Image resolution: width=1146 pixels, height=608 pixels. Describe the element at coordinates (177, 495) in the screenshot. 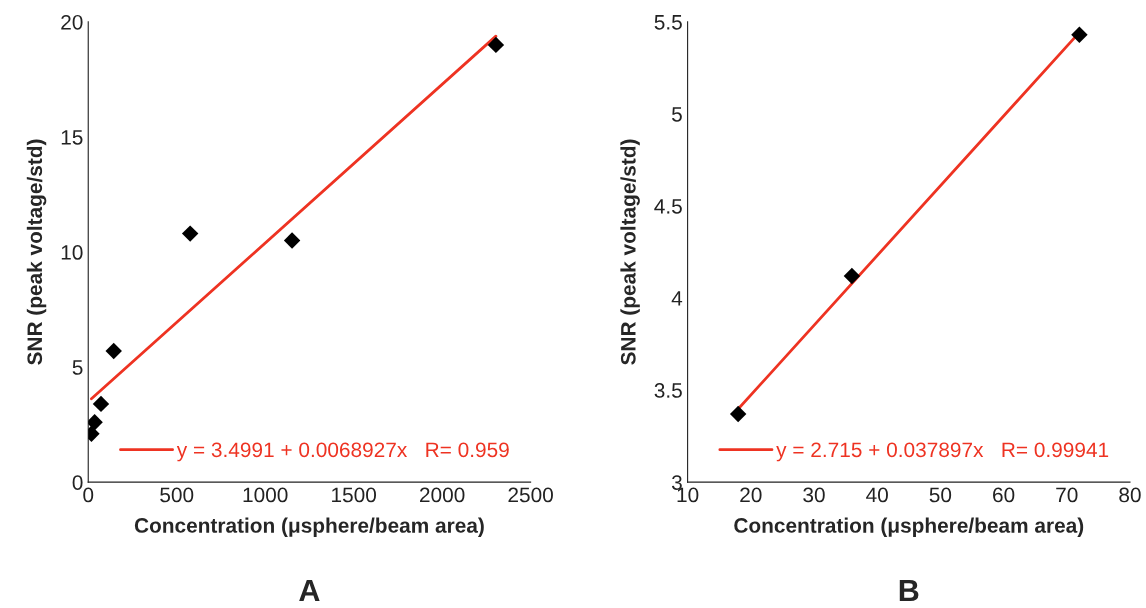

I see `x-tick-label: 500` at that location.